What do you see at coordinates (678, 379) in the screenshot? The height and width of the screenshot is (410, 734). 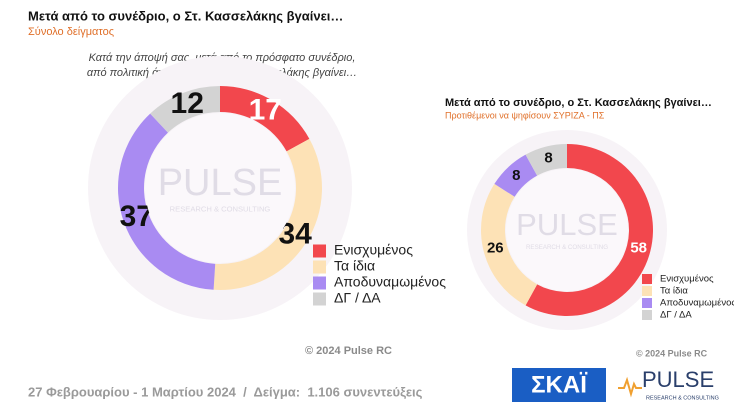 I see `pollster-logo-text: PULSE` at bounding box center [678, 379].